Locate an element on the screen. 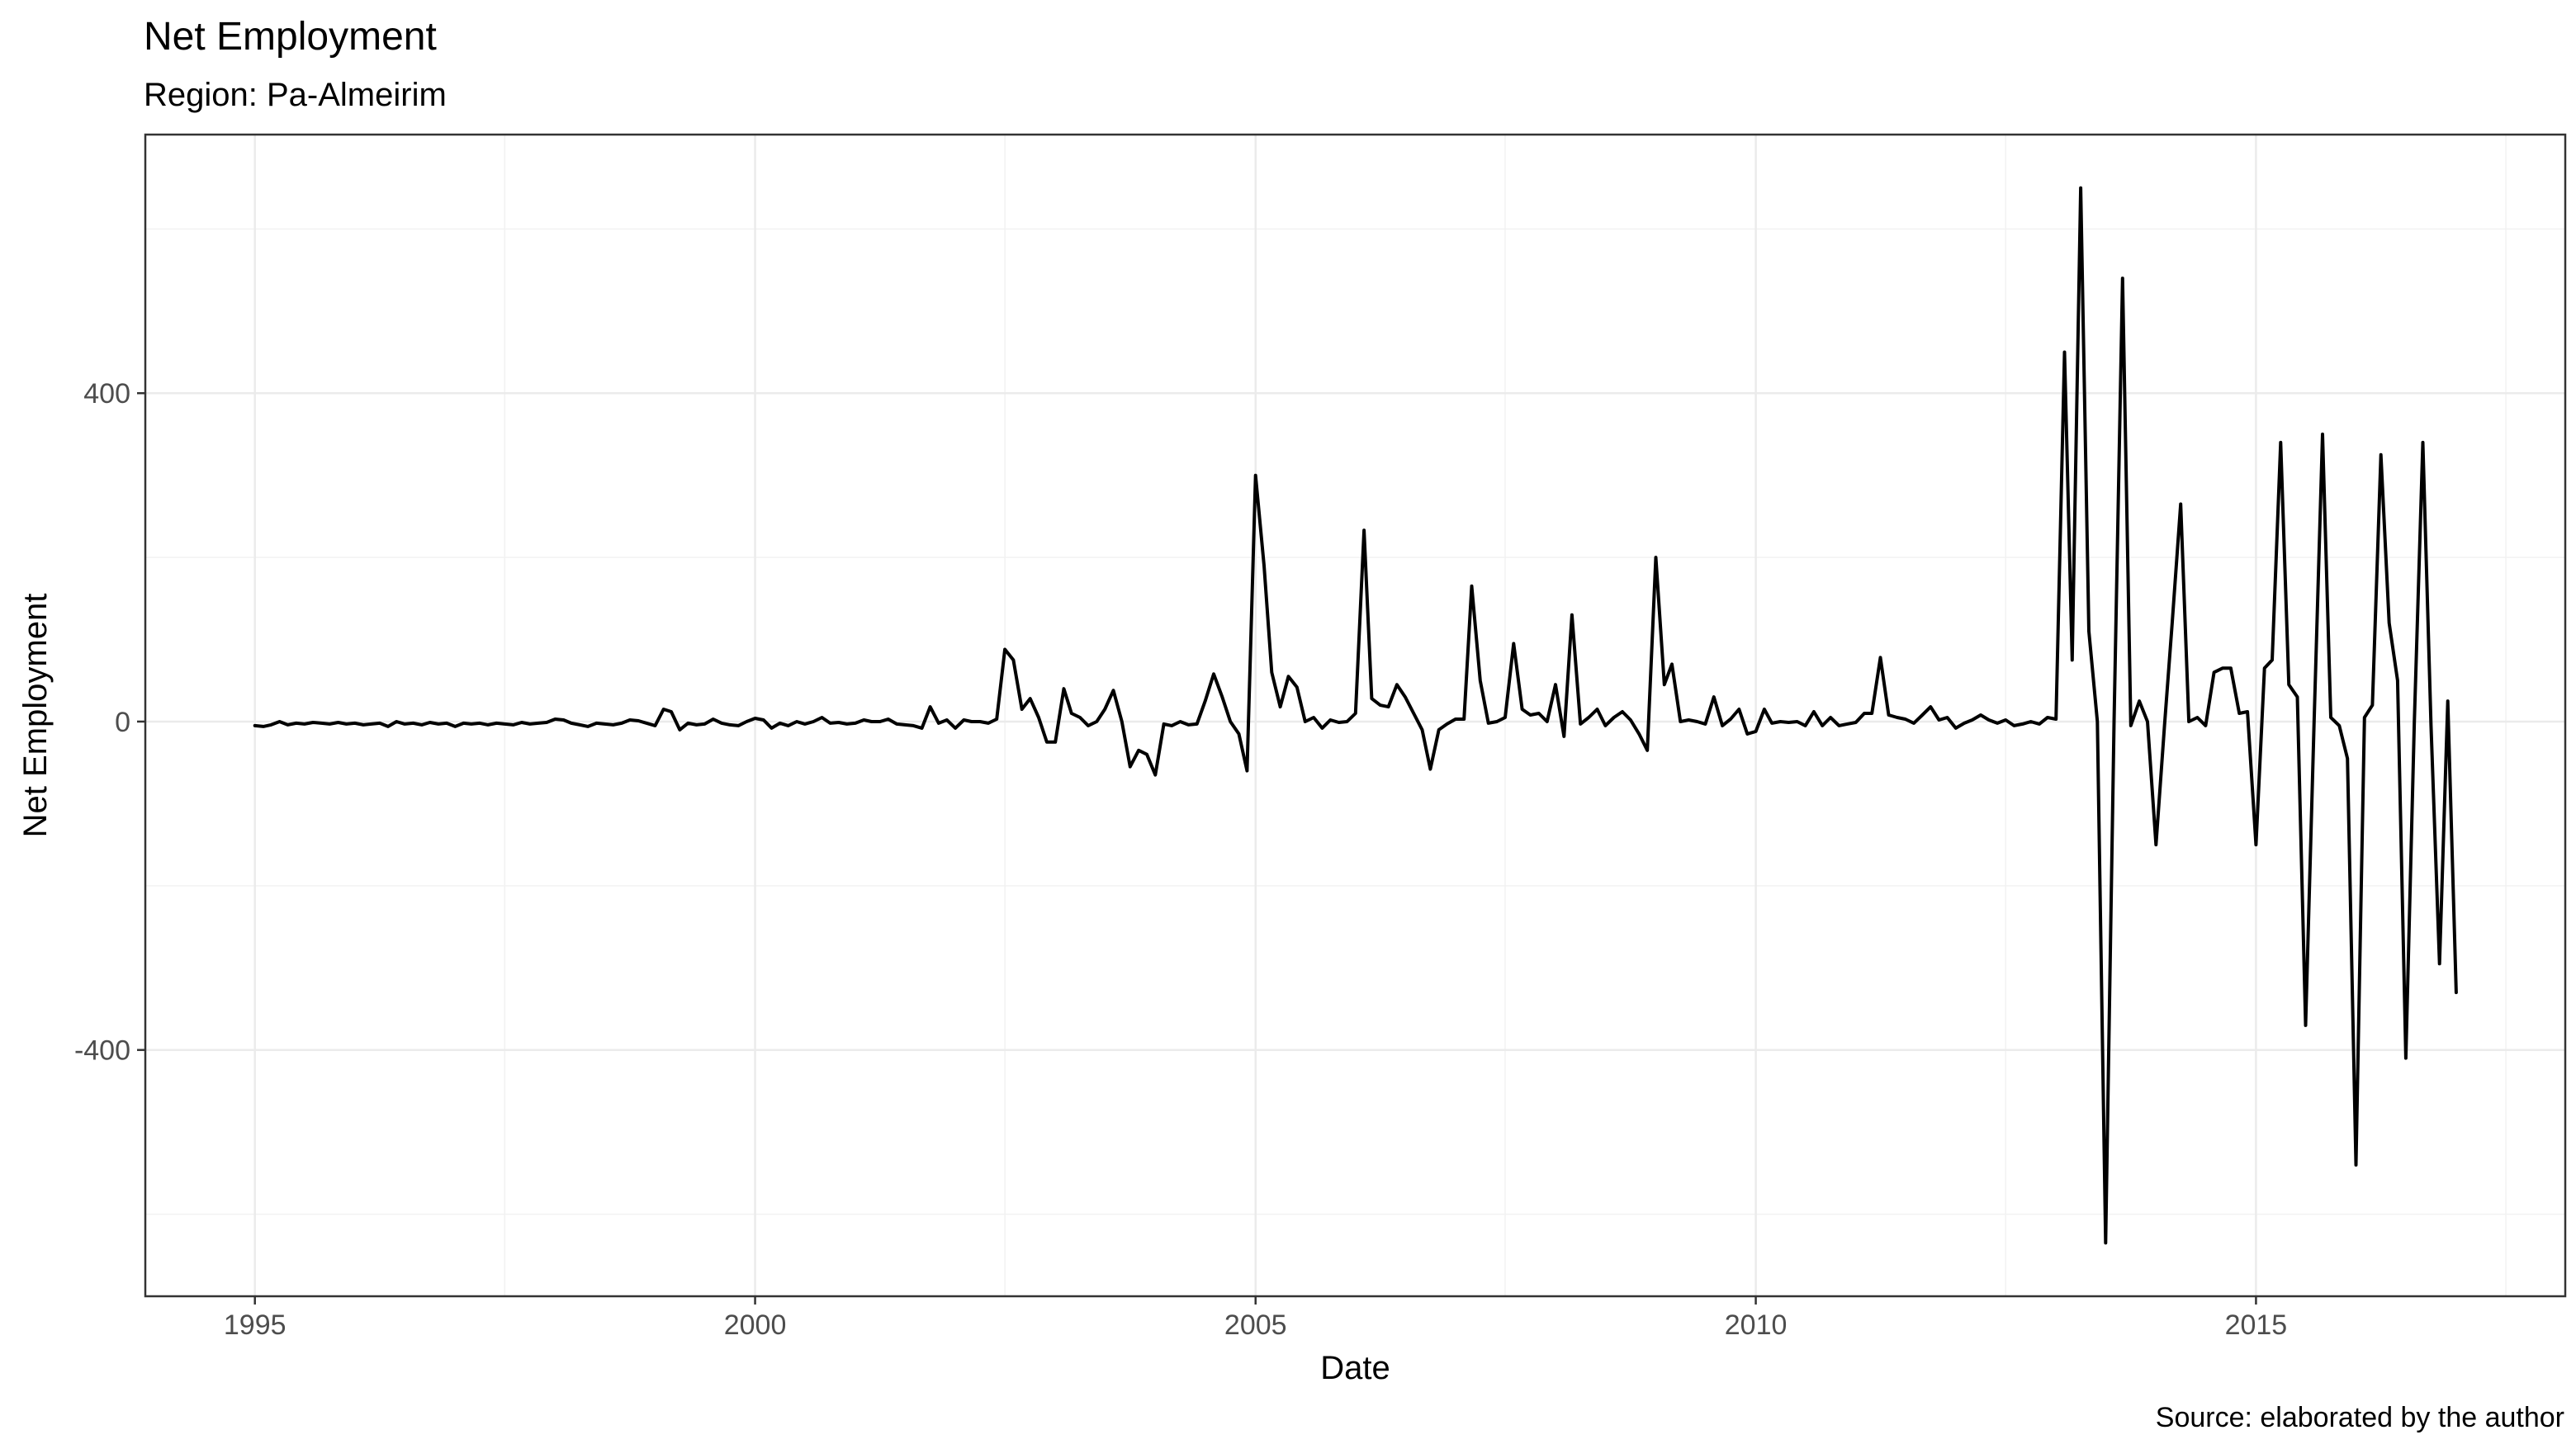 The image size is (2576, 1449). y-tick-label: 400 is located at coordinates (106, 394).